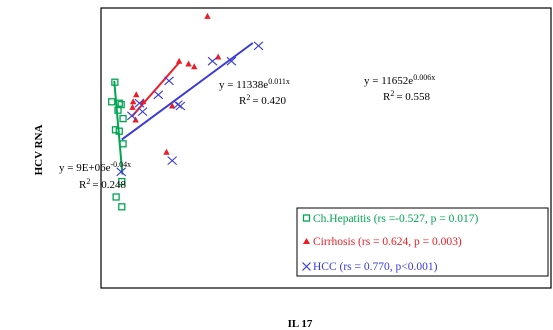 This screenshot has width=553, height=330. I want to click on annotation-hcc: y = 11652e0.006x R2 = 0.558, so click(399, 88).